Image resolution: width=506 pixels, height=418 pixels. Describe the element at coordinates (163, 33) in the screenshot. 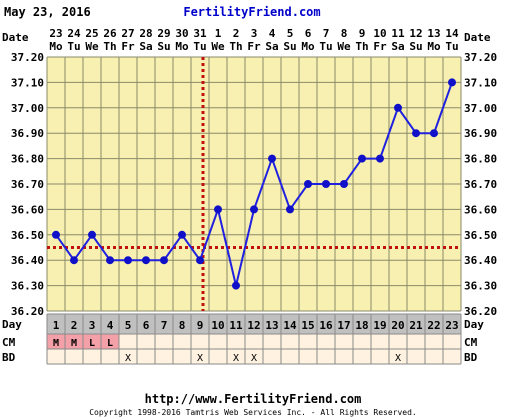

I see `date-label: 29` at that location.